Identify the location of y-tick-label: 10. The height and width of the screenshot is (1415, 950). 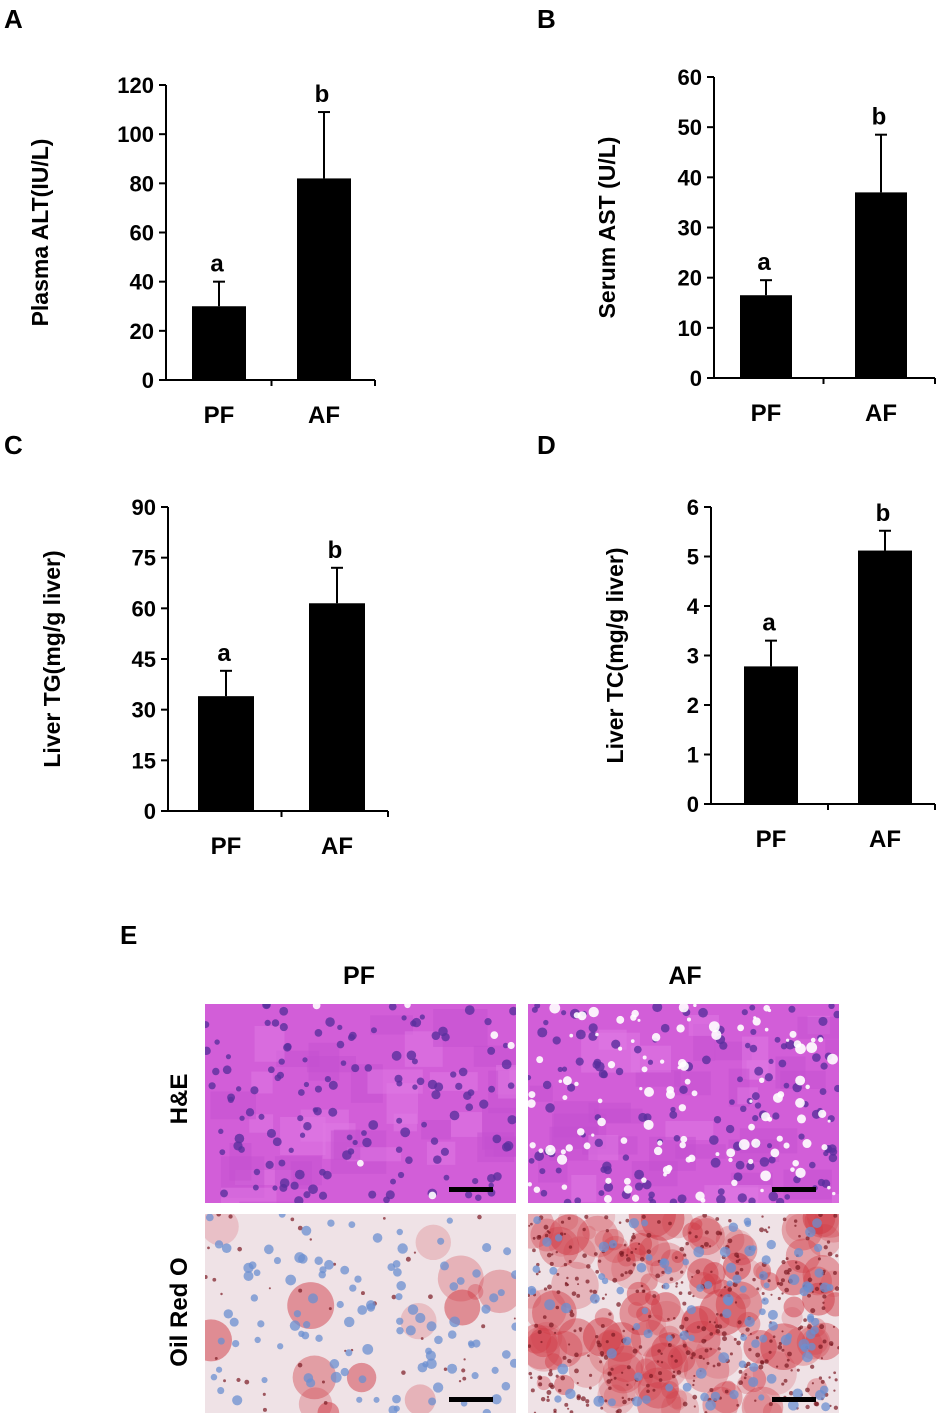
(690, 328).